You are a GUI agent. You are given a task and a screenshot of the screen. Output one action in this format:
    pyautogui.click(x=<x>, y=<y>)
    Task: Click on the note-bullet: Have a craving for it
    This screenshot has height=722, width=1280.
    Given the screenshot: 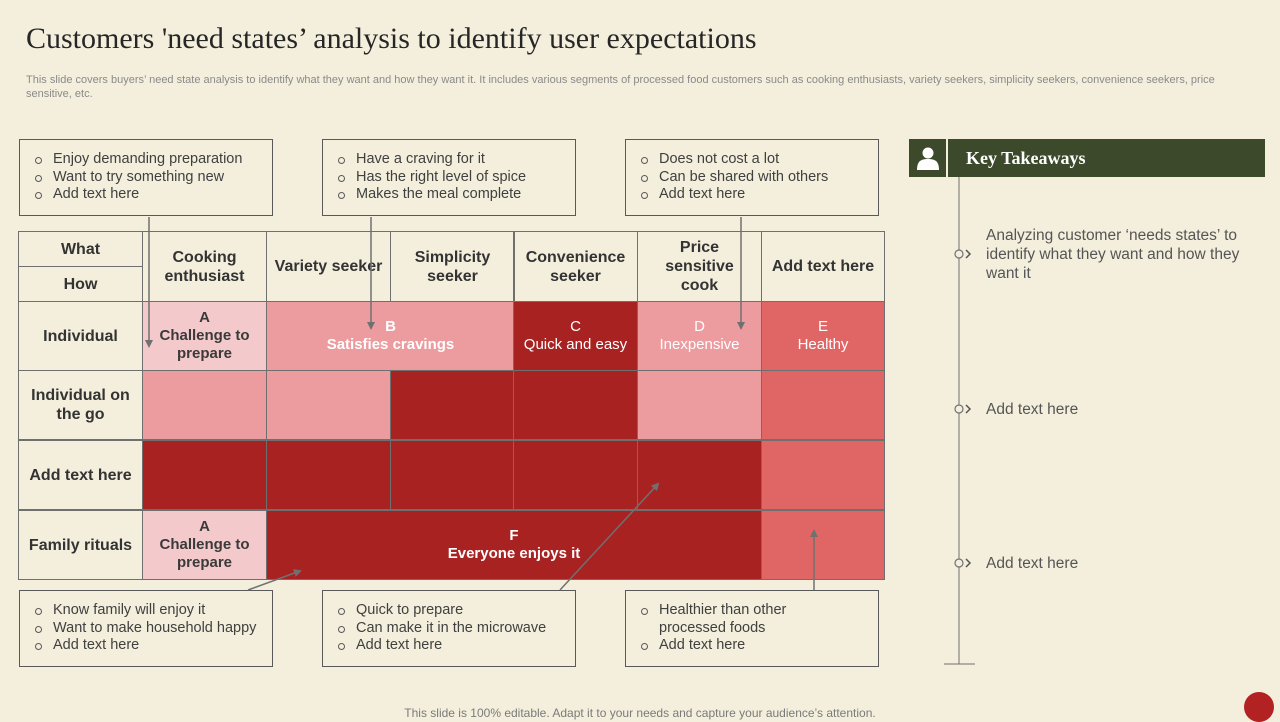 What is the action you would take?
    pyautogui.click(x=450, y=160)
    